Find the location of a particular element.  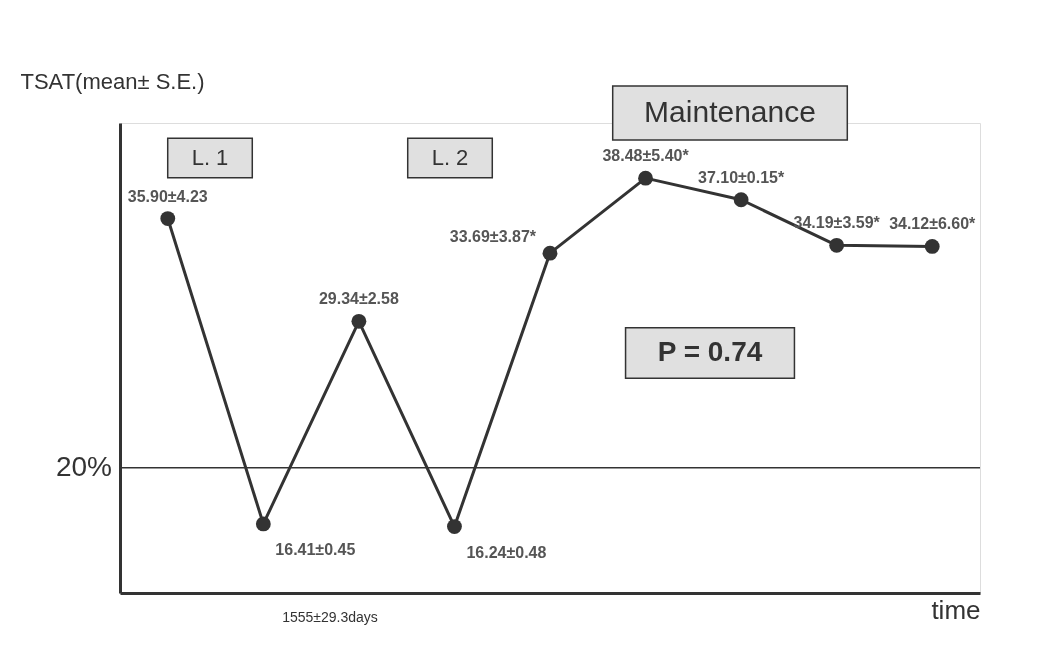

data-label: 16.24±0.48 is located at coordinates (506, 552).